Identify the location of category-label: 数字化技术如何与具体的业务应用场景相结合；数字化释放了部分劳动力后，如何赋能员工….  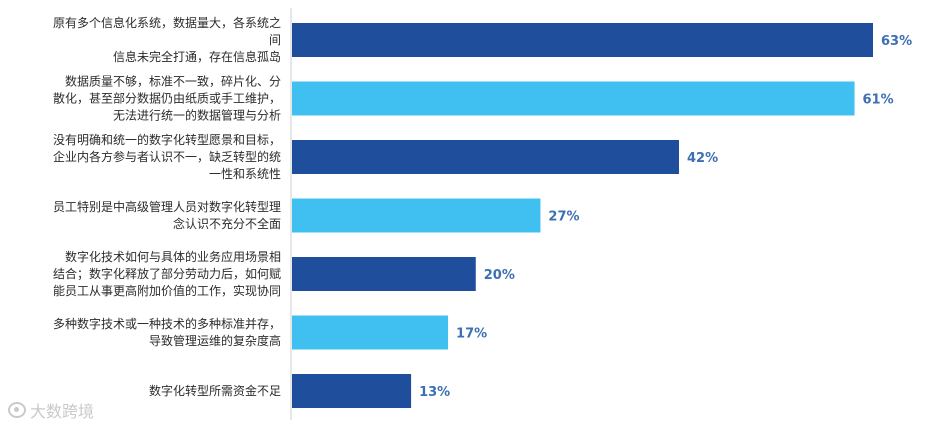
(167, 273).